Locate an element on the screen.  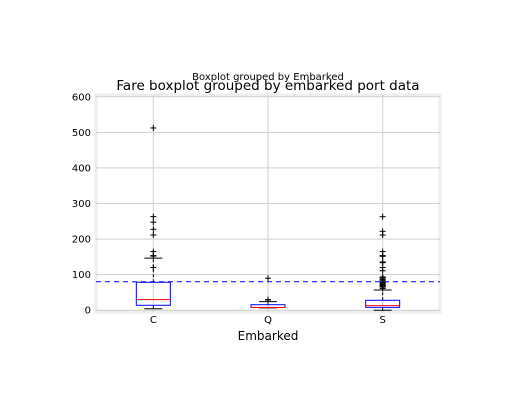
y-tick-label: 500 is located at coordinates (81, 133).